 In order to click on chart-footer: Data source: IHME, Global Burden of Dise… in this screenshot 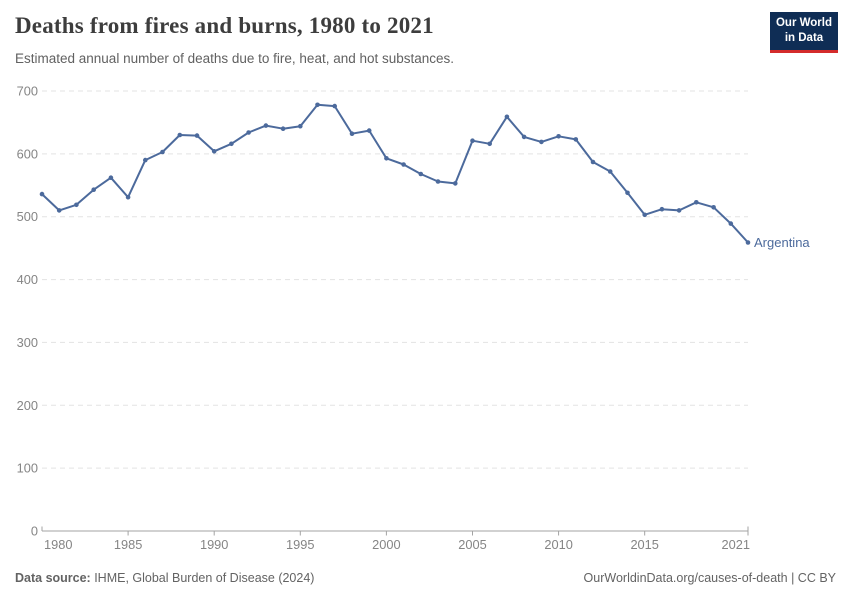, I will do `click(425, 577)`.